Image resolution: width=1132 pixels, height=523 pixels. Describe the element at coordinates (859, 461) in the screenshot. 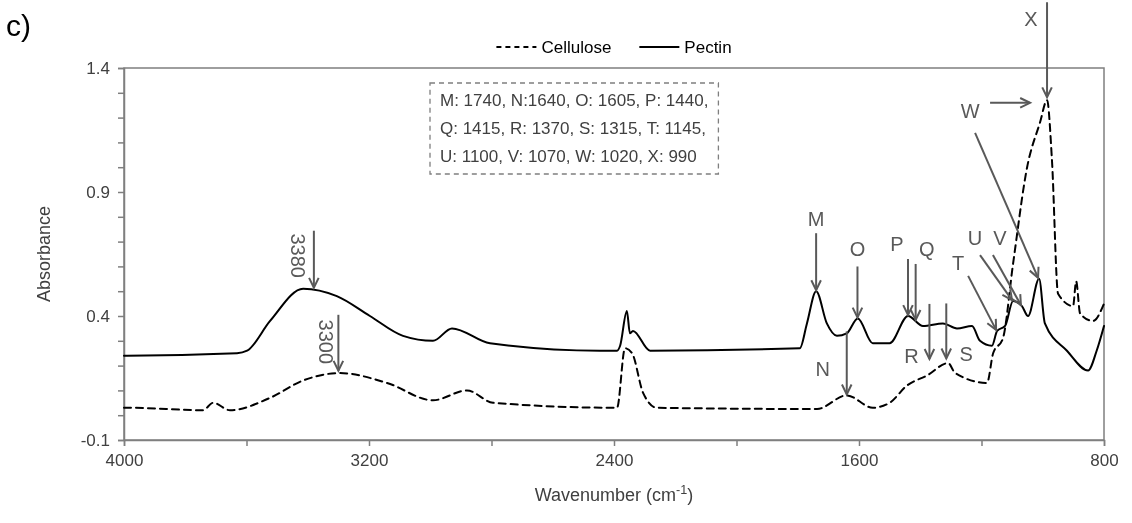

I see `x-tick-label: 1600` at that location.